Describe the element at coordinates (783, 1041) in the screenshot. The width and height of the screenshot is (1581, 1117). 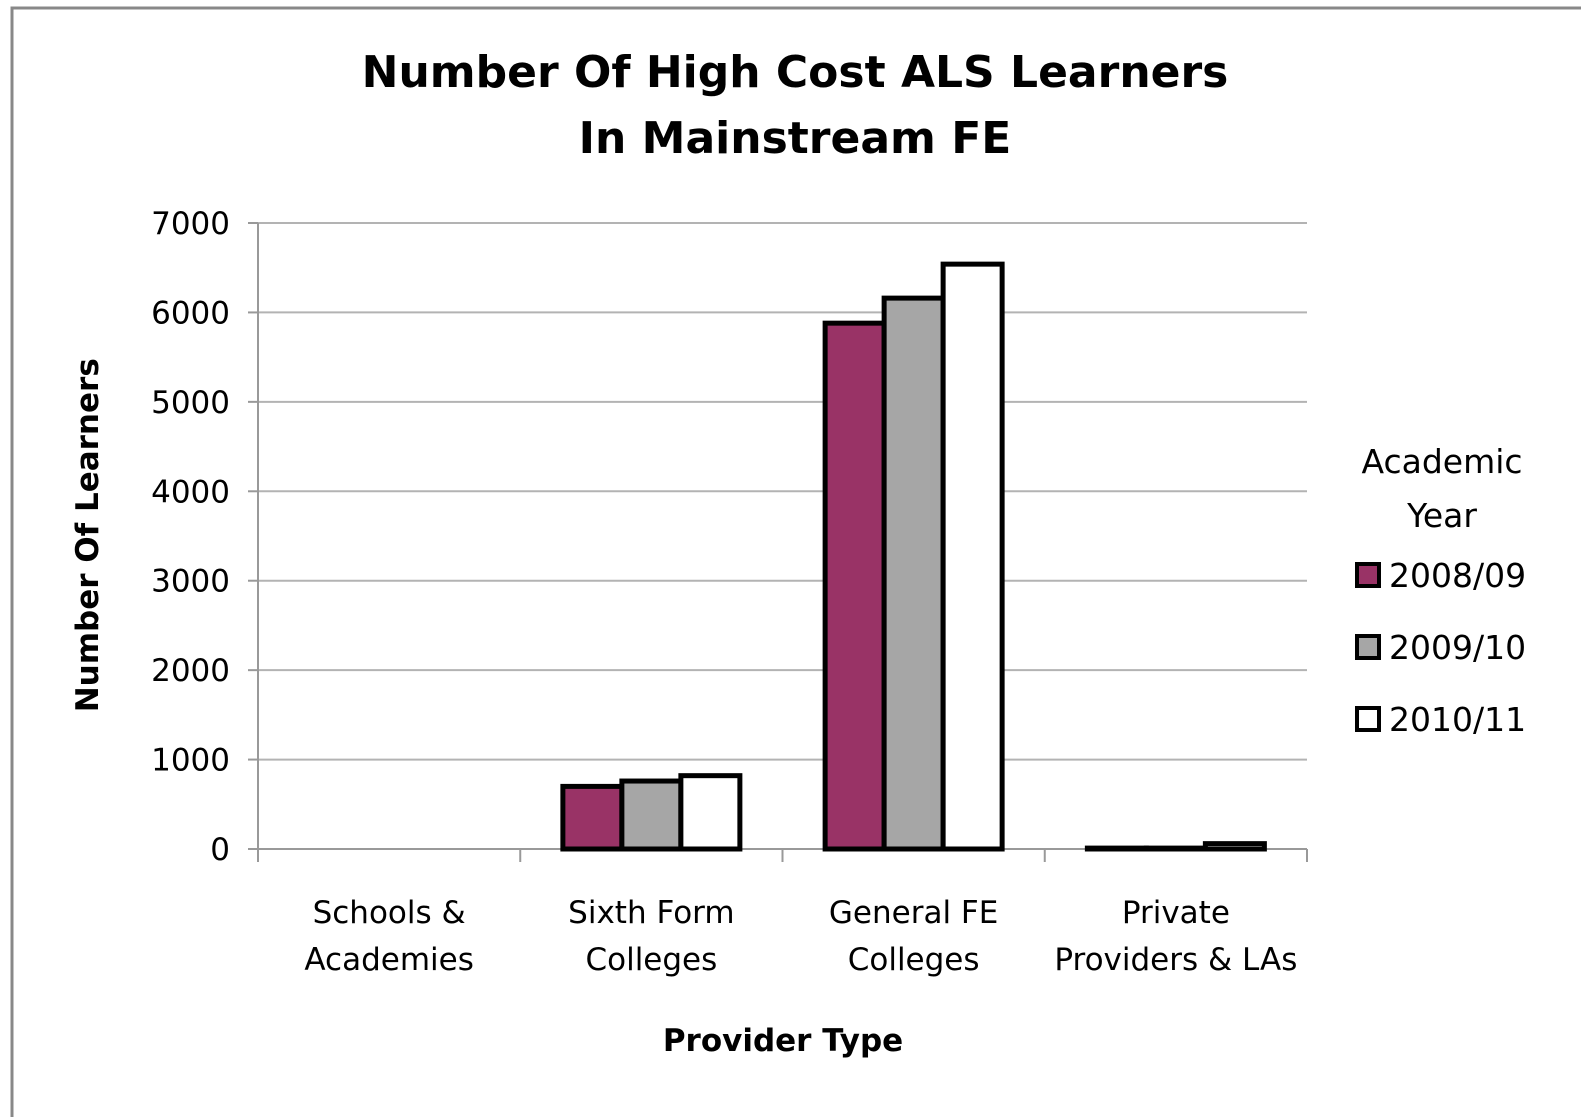
I see `x-axis-title: Provider Type` at that location.